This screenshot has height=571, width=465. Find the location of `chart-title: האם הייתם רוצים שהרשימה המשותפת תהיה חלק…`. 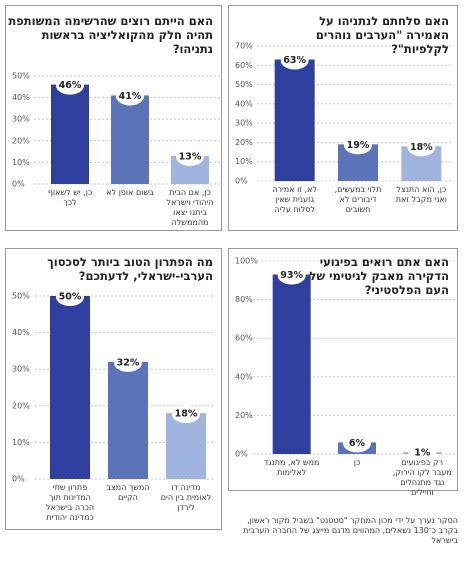

chart-title: האם הייתם רוצים שהרשימה המשותפת תהיה חלק… is located at coordinates (110, 35).